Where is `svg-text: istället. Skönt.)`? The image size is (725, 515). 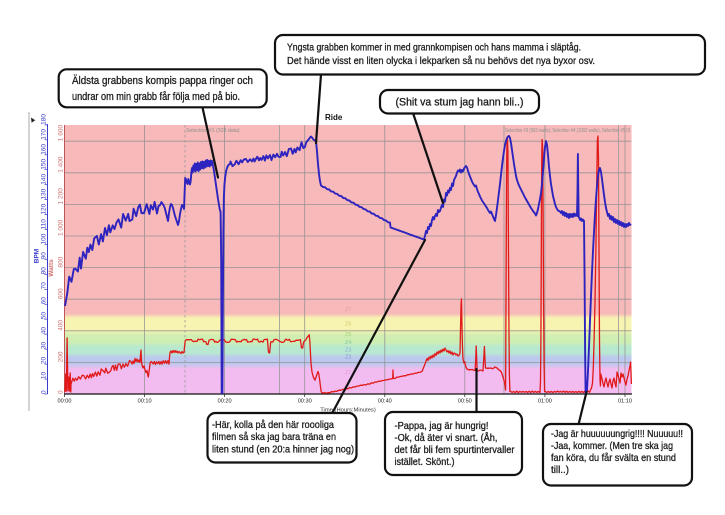
svg-text: istället. Skönt.) is located at coordinates (425, 462).